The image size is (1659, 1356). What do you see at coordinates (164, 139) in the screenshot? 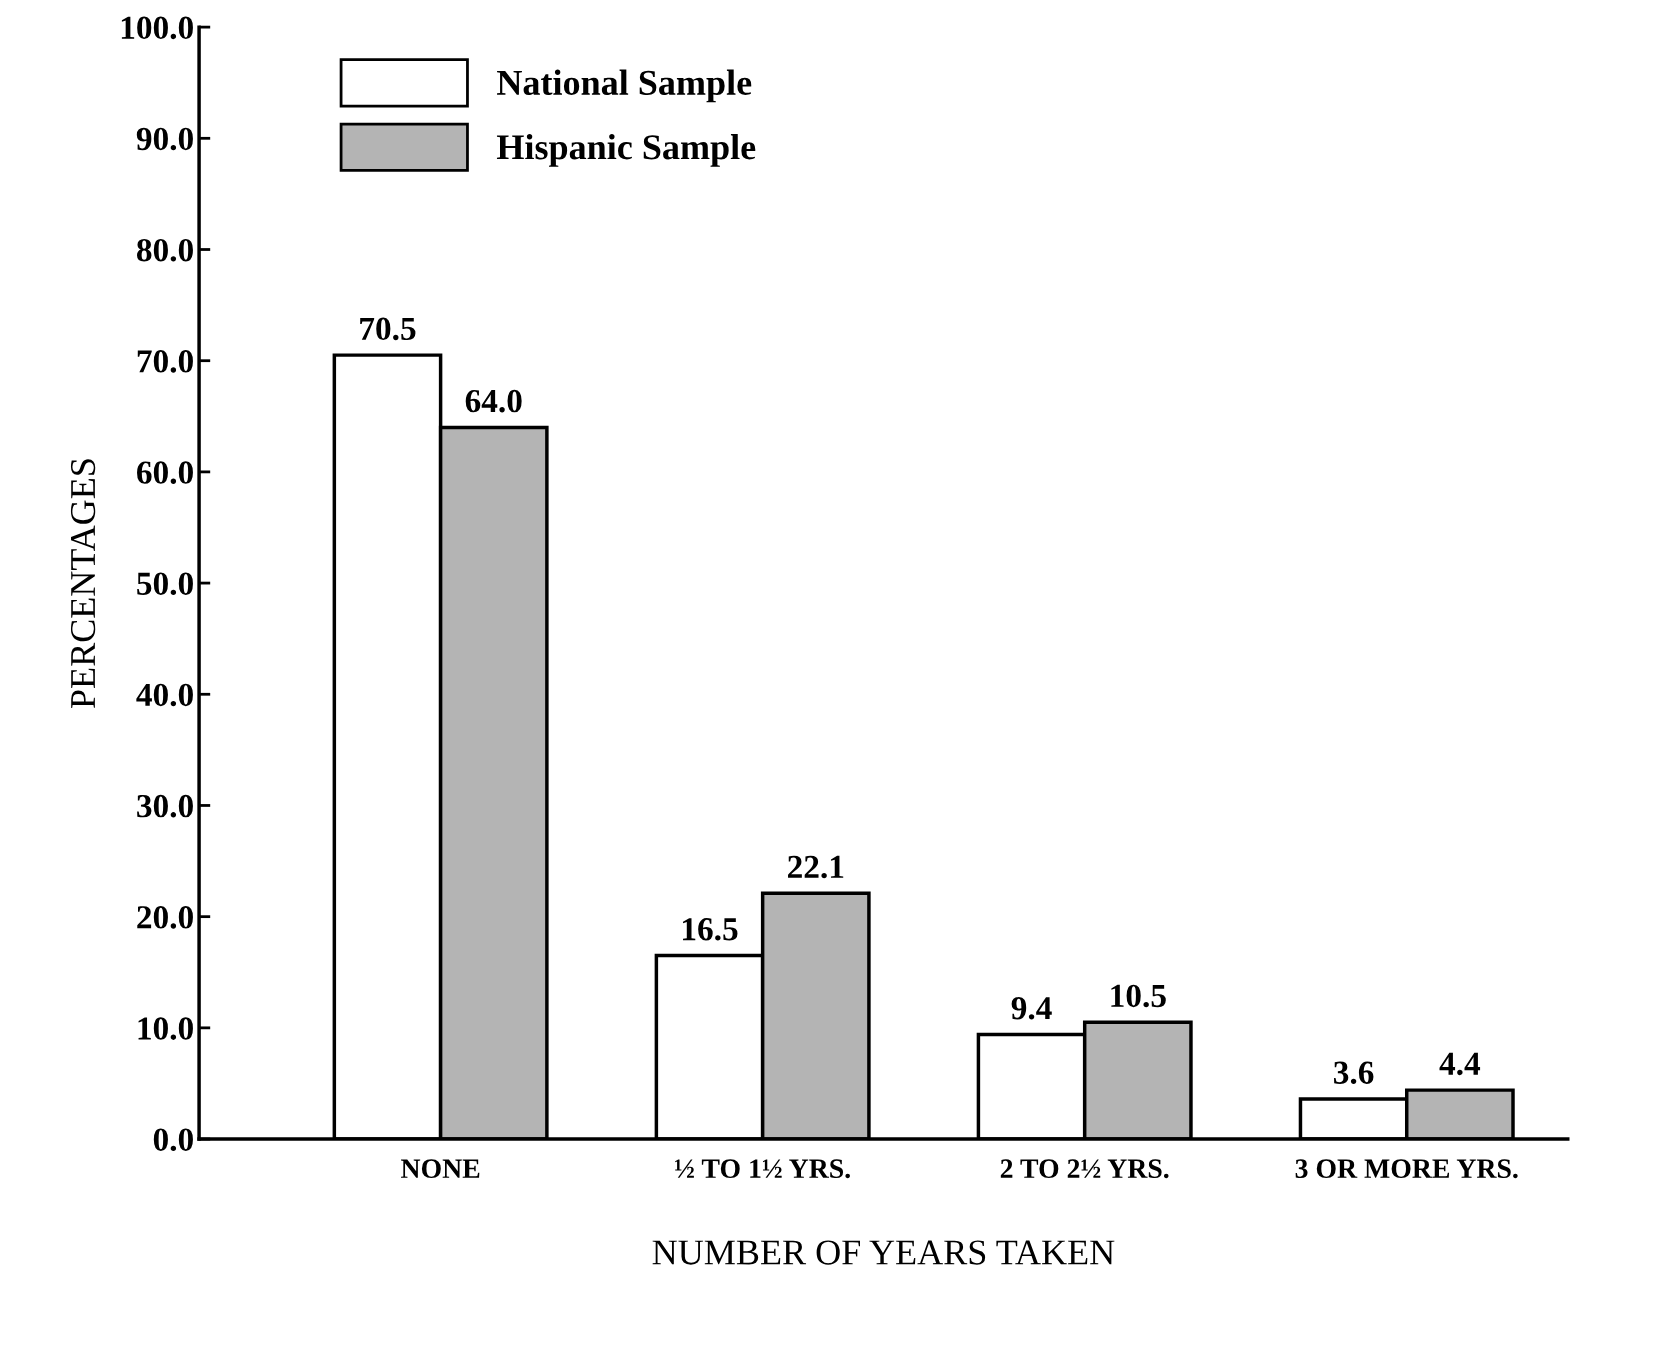
I see `y-tick-label: 90.0` at bounding box center [164, 139].